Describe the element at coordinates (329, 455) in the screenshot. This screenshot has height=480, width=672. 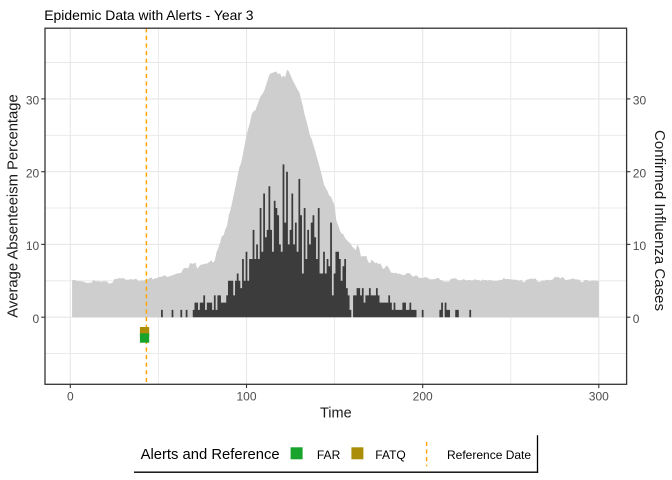
I see `svg-text: FAR` at that location.